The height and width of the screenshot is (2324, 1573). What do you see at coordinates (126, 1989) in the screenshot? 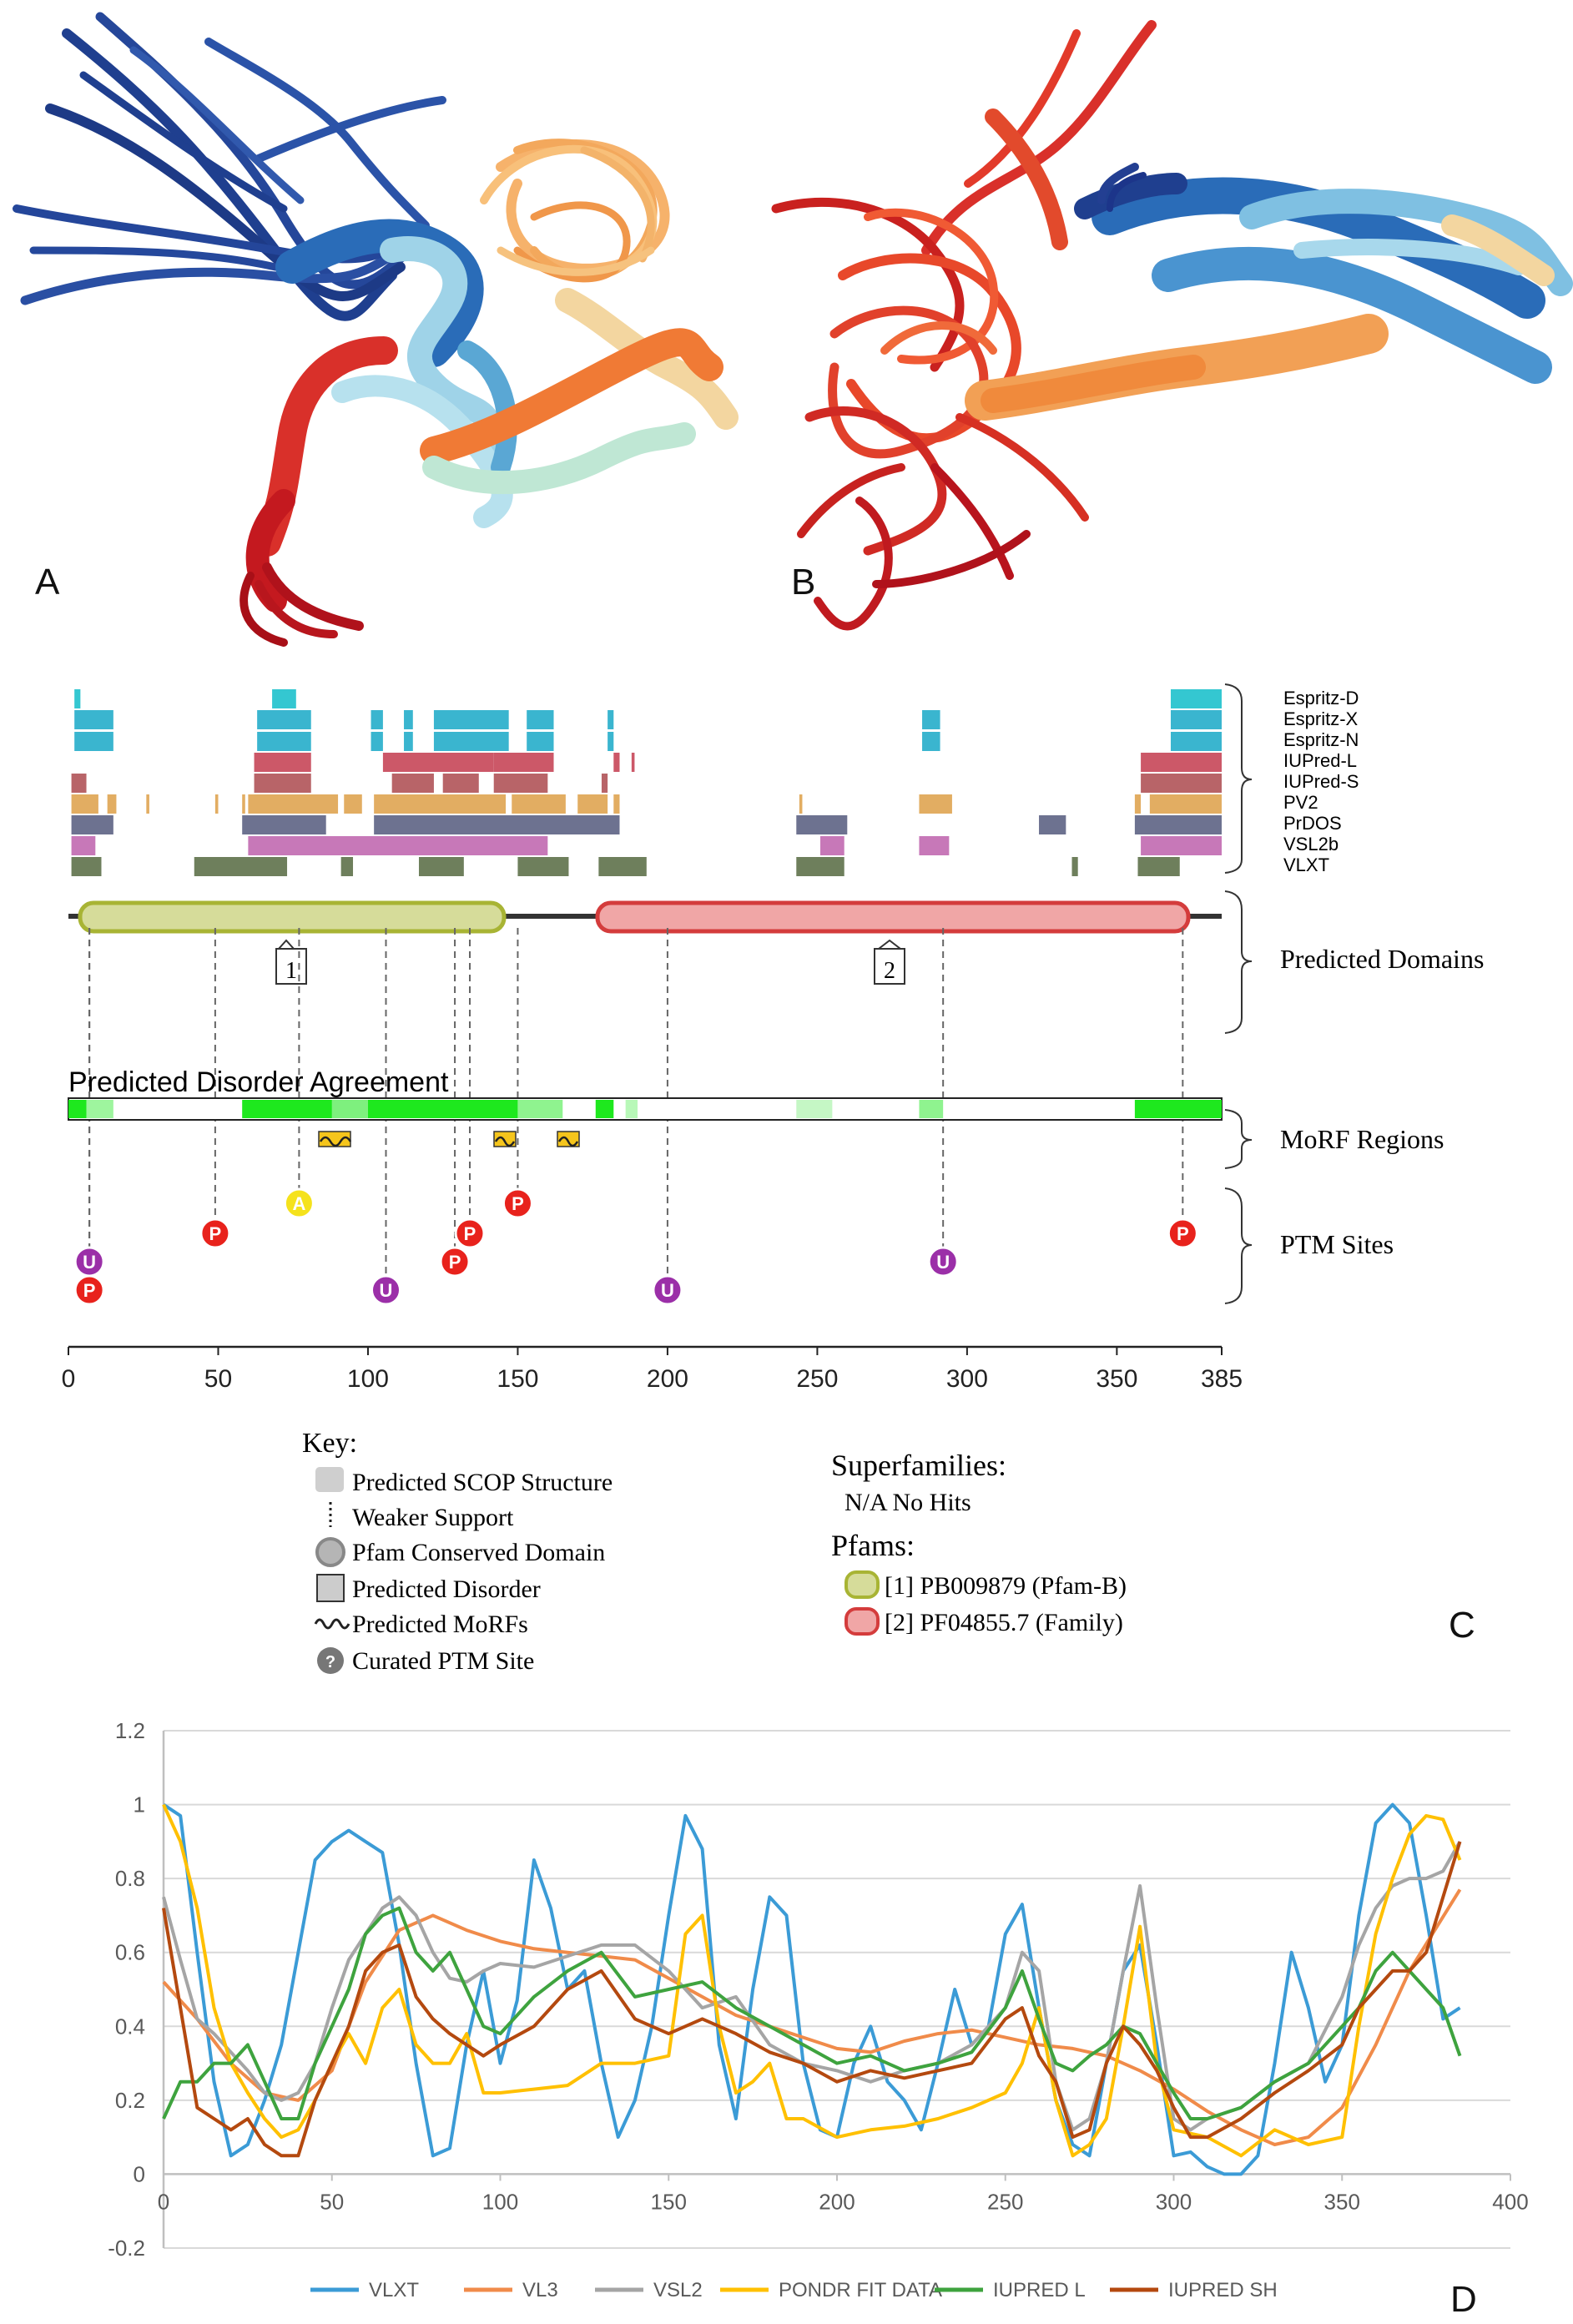
I see `chart-y-ticks: -0.2 0 0.2 0.4 0.6 0.8 1 1.2` at bounding box center [126, 1989].